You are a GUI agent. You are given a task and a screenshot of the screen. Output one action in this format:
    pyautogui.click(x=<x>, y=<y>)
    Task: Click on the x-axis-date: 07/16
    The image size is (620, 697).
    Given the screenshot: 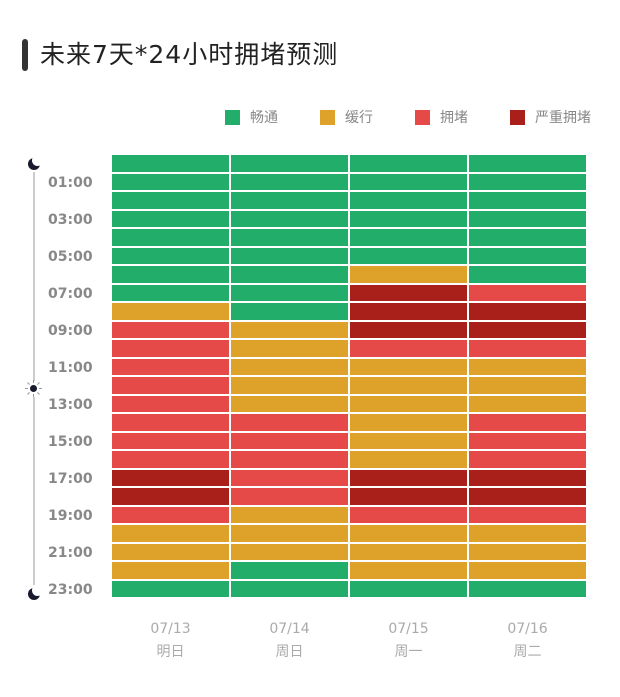 What is the action you would take?
    pyautogui.click(x=527, y=629)
    